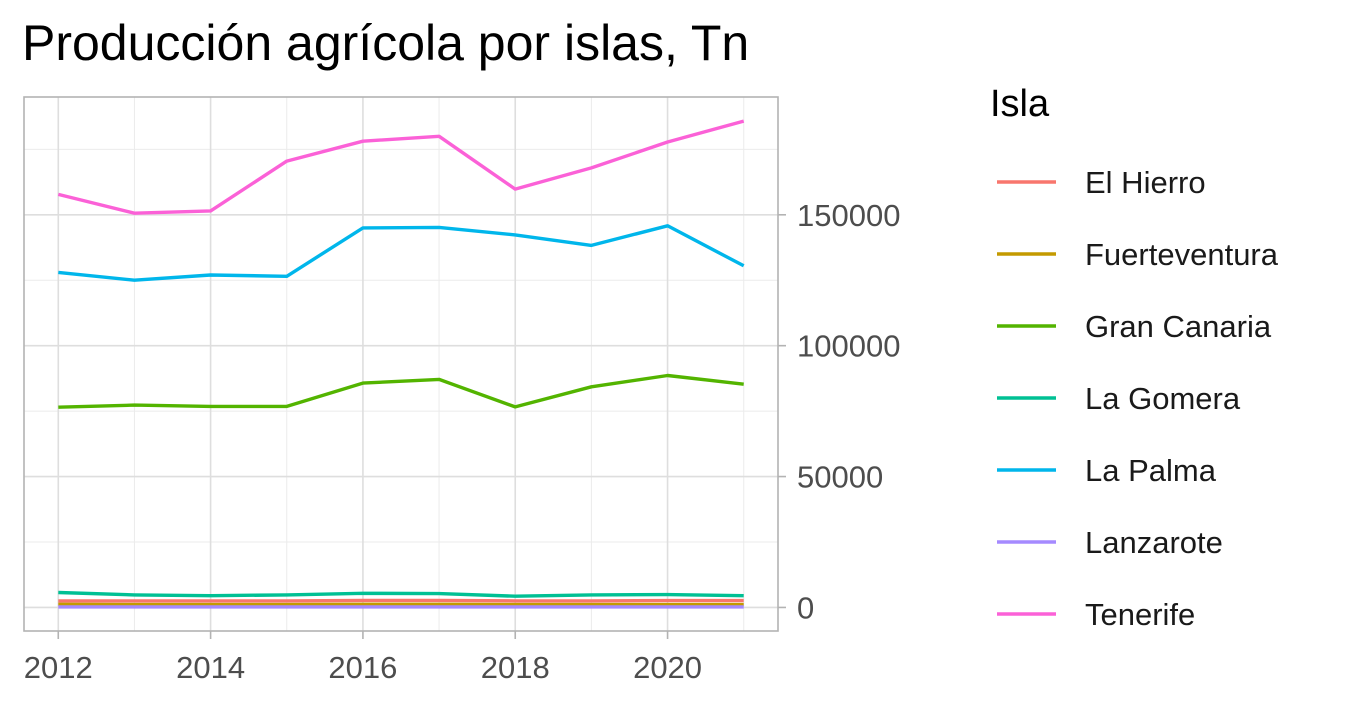 The width and height of the screenshot is (1359, 709). What do you see at coordinates (210, 667) in the screenshot?
I see `x-tick-label: 2014` at bounding box center [210, 667].